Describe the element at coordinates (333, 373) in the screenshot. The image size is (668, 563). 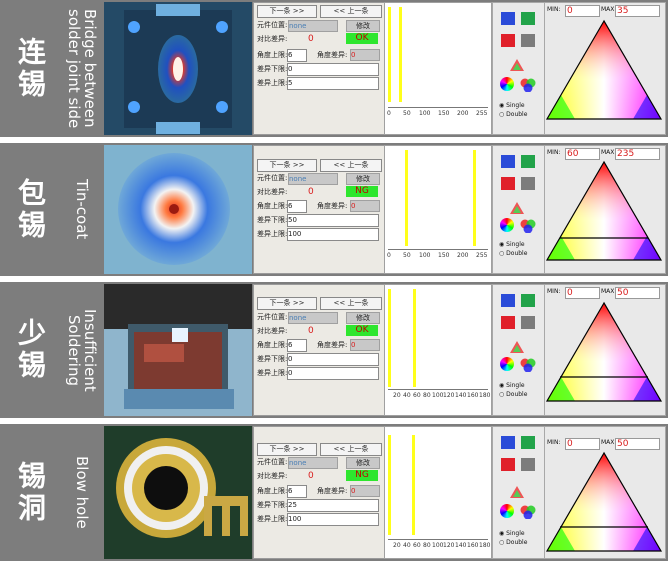
I see `diff-upper-slider: 0` at that location.